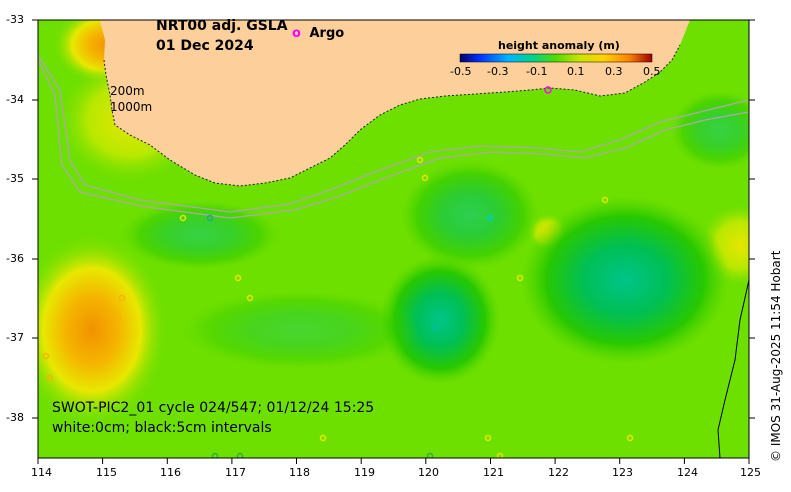 This screenshot has width=791, height=492. Describe the element at coordinates (205, 46) in the screenshot. I see `map-date: 01 Dec 2024` at that location.